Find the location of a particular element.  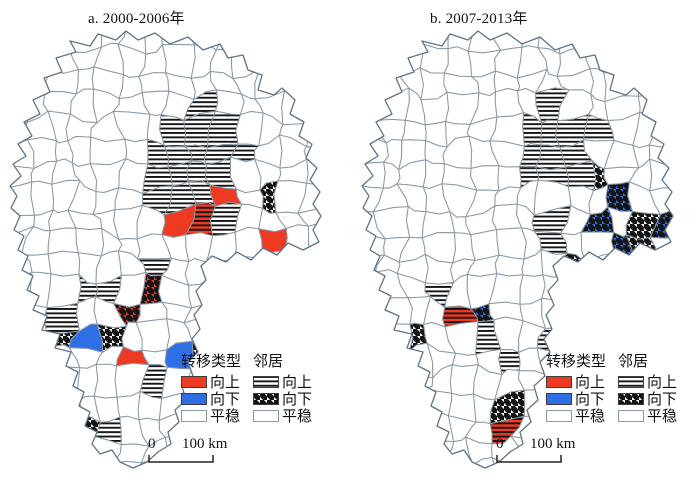

legend-item-neighbor-up: 向上 is located at coordinates (282, 382).